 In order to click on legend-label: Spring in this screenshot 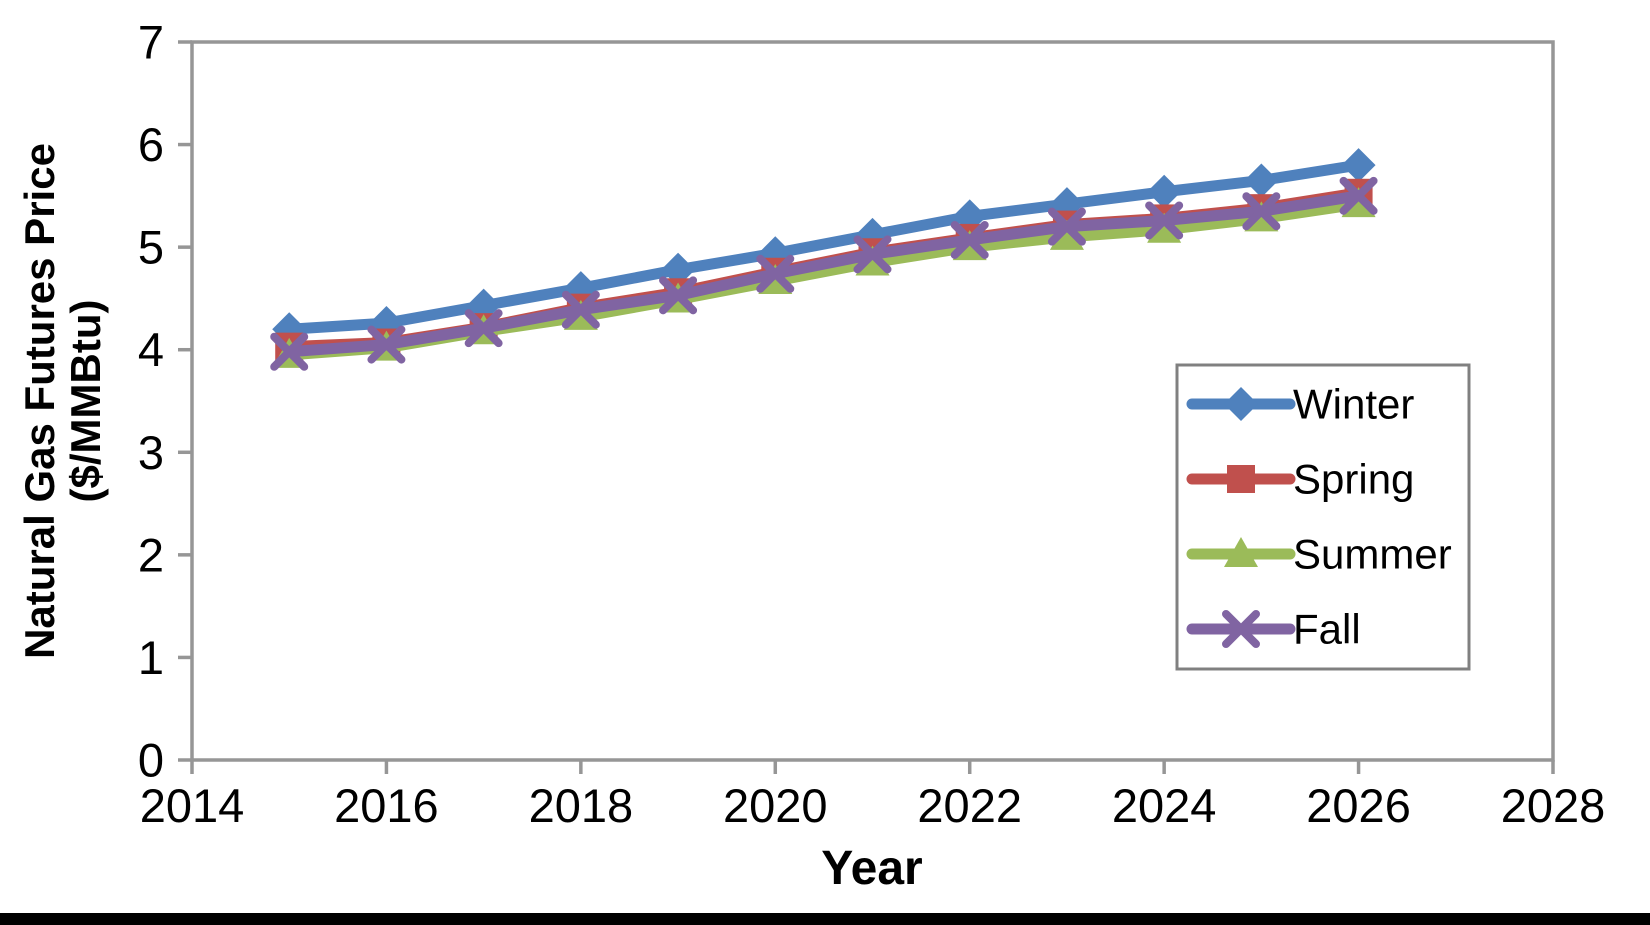, I will do `click(1353, 479)`.